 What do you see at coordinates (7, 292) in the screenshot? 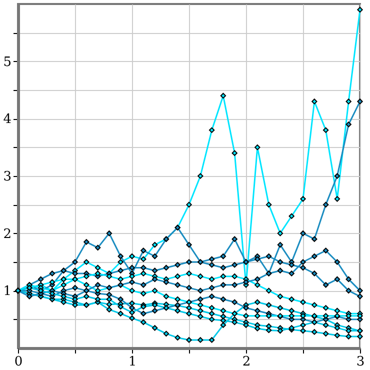
I see `y-tick-label: 1` at bounding box center [7, 292].